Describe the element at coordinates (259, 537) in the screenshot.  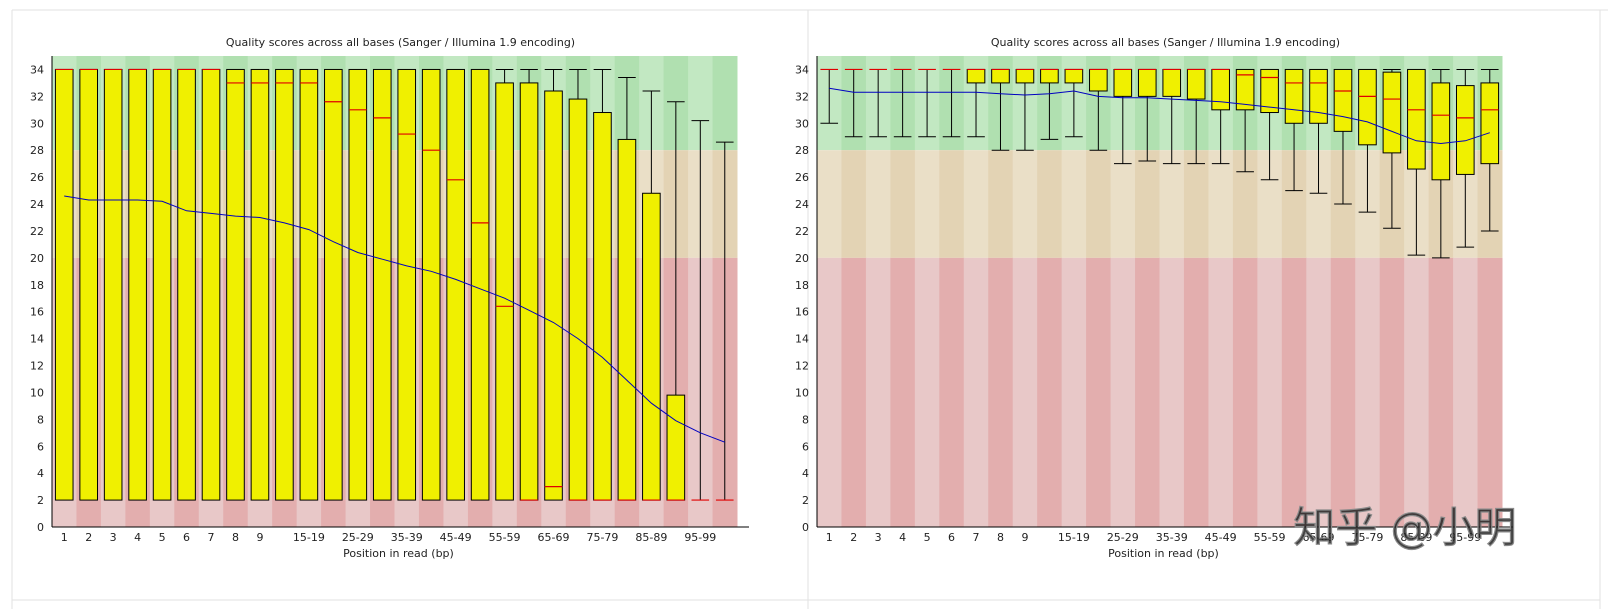
I see `x-tick-label: 9` at that location.